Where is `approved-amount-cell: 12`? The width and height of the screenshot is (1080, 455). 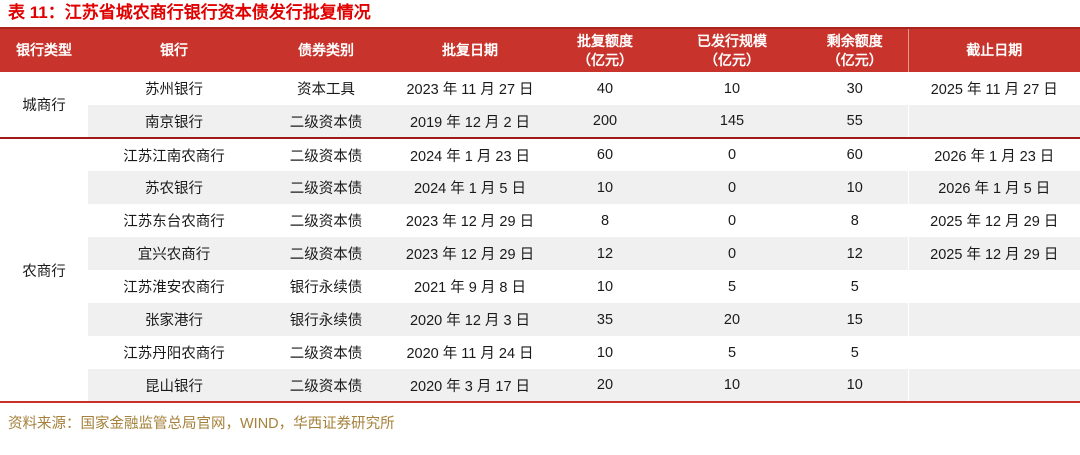 approved-amount-cell: 12 is located at coordinates (605, 253).